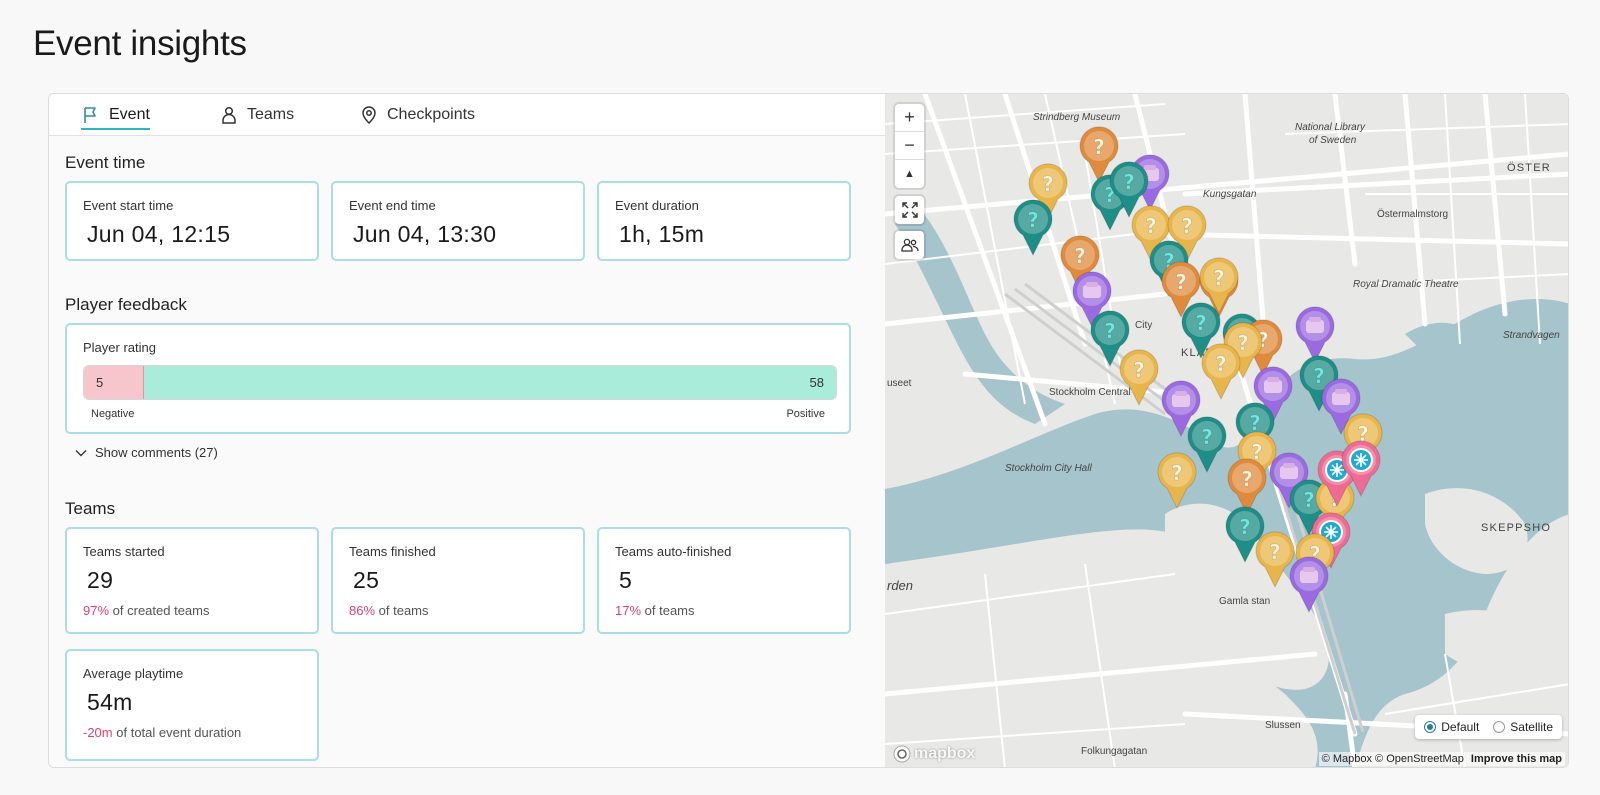 This screenshot has width=1600, height=795. What do you see at coordinates (1144, 325) in the screenshot?
I see `map-label-city: City` at bounding box center [1144, 325].